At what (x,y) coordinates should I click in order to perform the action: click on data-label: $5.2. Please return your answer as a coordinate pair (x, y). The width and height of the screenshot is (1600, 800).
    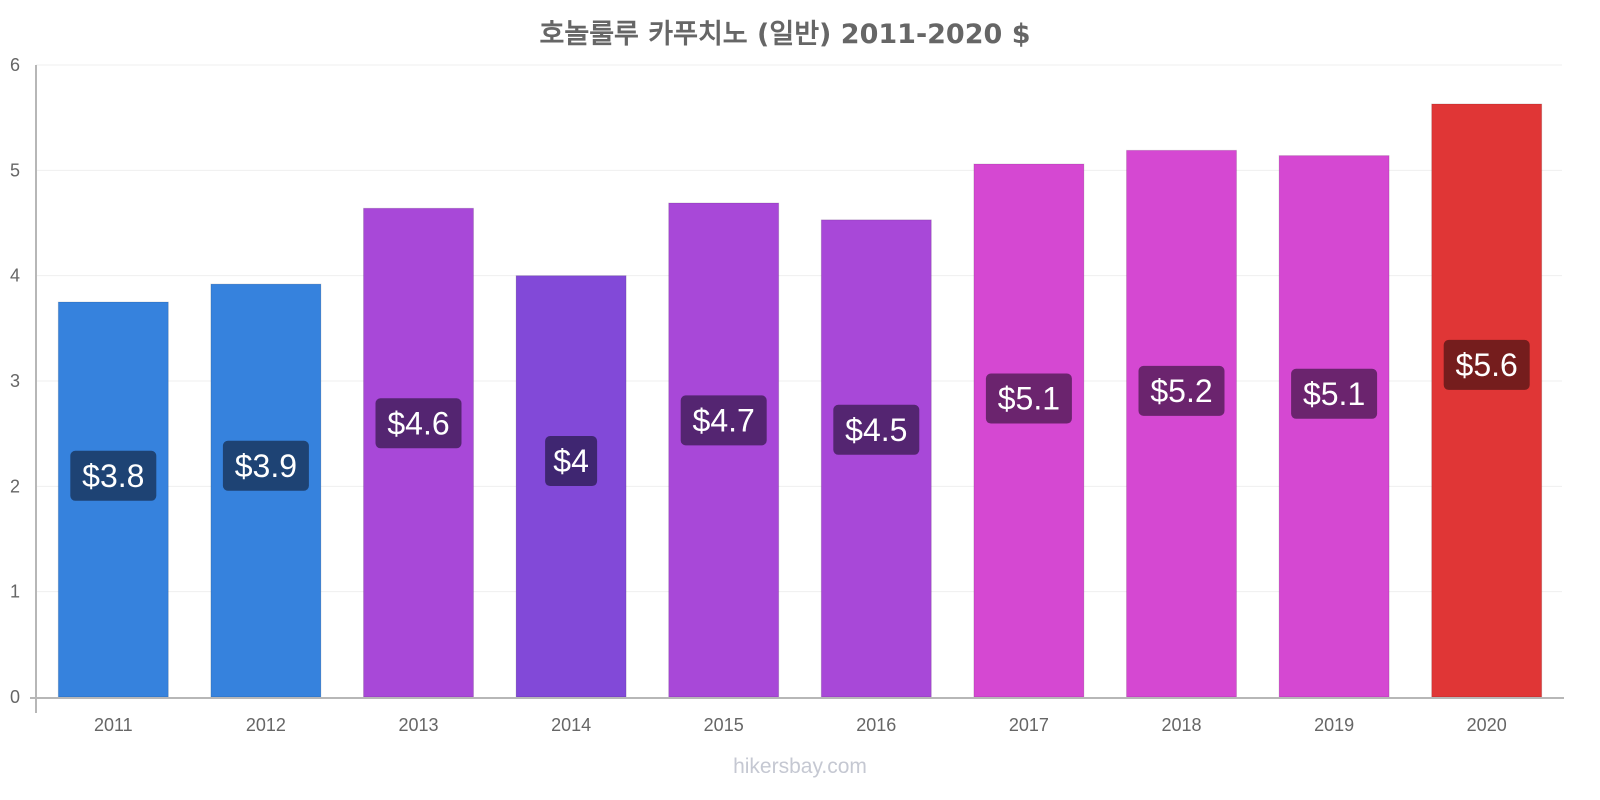
    Looking at the image, I should click on (1181, 391).